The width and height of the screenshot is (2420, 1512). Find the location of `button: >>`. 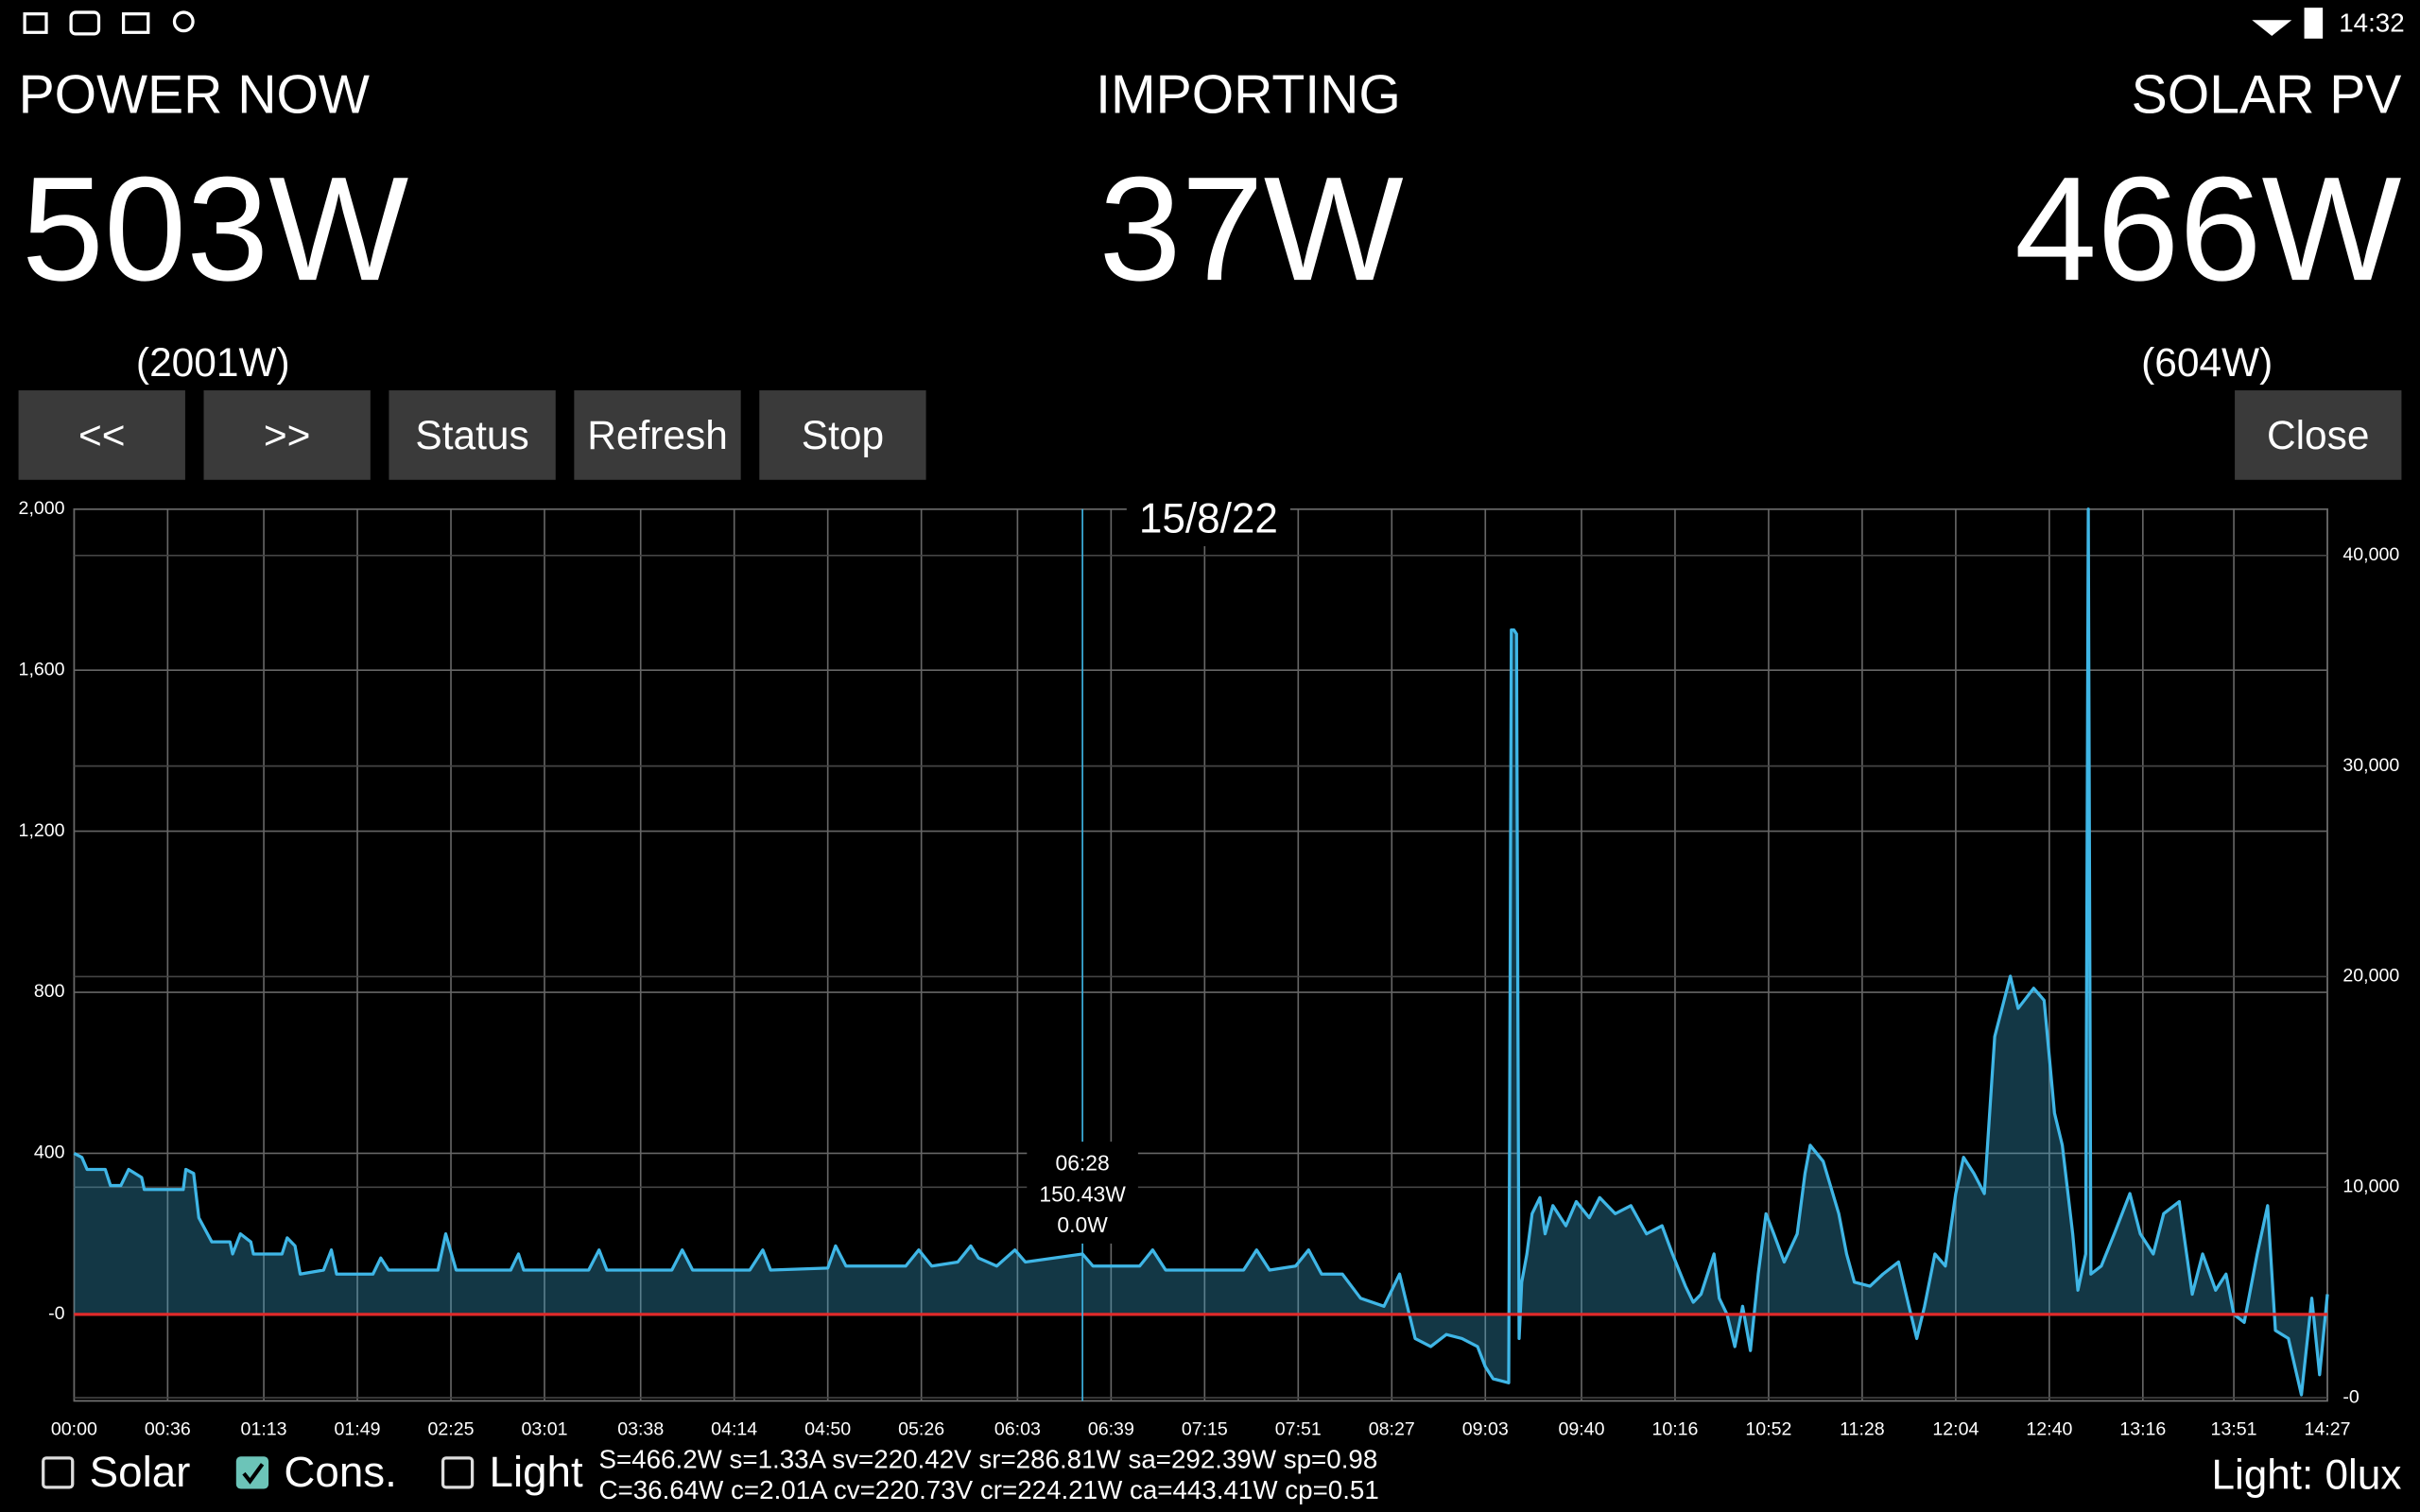

button: >> is located at coordinates (287, 435).